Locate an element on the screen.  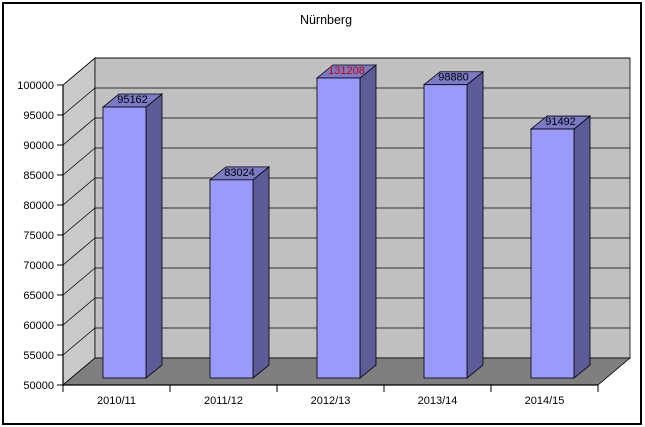
y-axis-label: 80000 is located at coordinates (38, 206).